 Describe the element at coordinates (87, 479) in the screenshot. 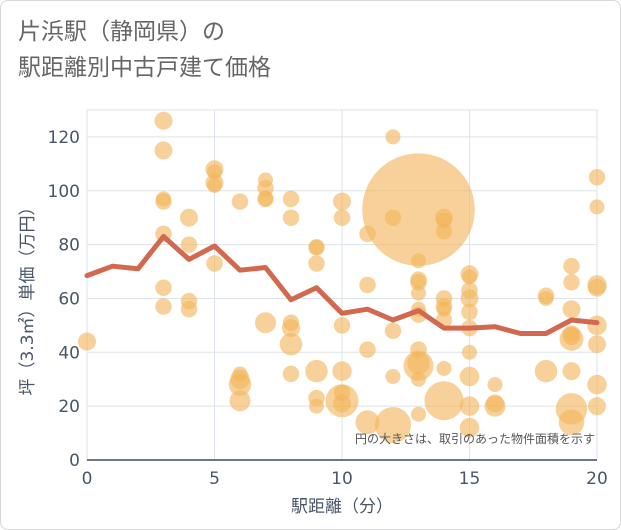

I see `x-tick-label: 0` at that location.